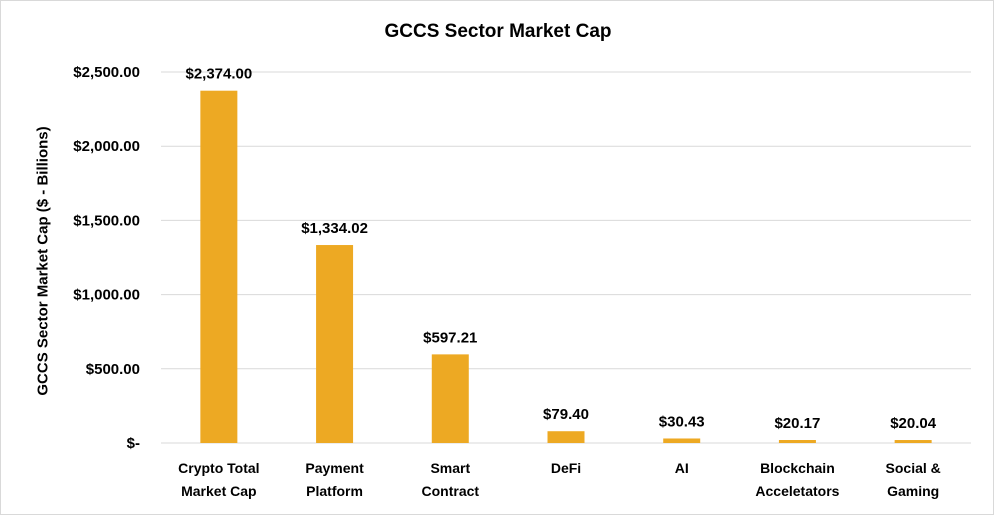  Describe the element at coordinates (913, 423) in the screenshot. I see `data-label: $20.04` at that location.